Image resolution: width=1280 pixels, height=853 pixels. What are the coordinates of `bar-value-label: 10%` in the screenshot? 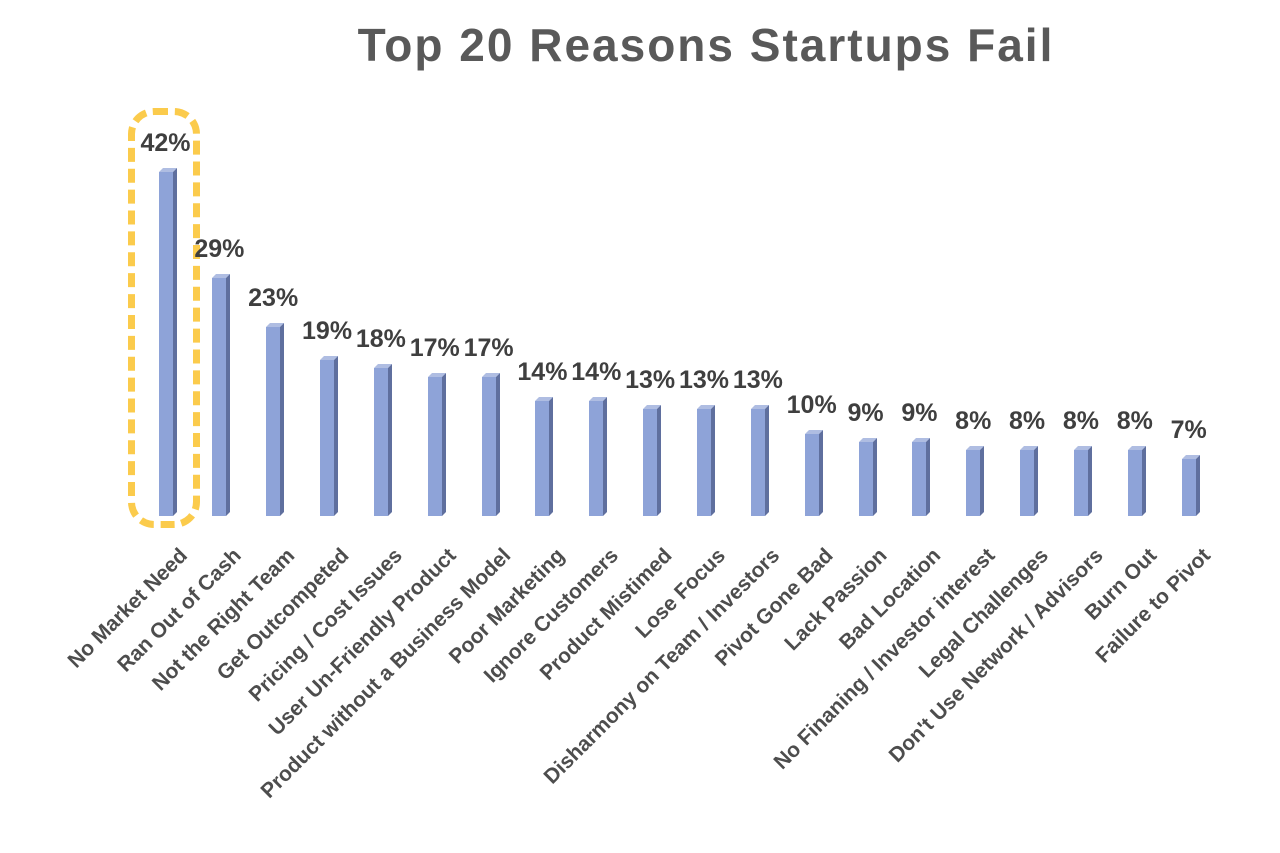 It's located at (811, 405).